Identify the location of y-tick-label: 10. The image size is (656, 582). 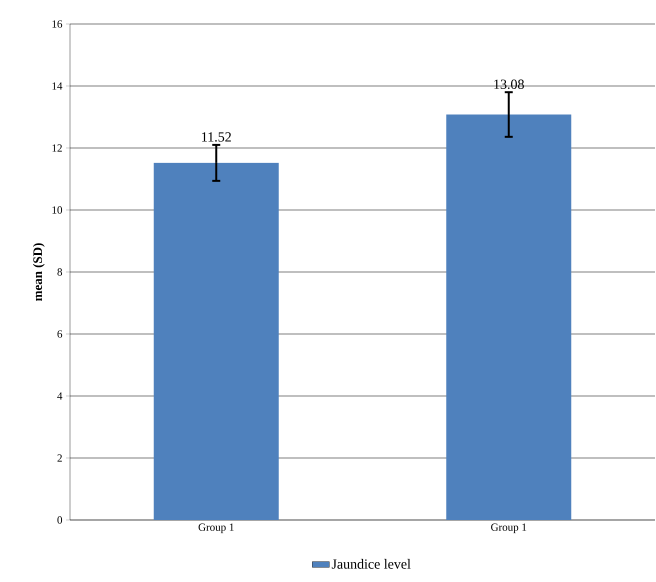
(57, 210).